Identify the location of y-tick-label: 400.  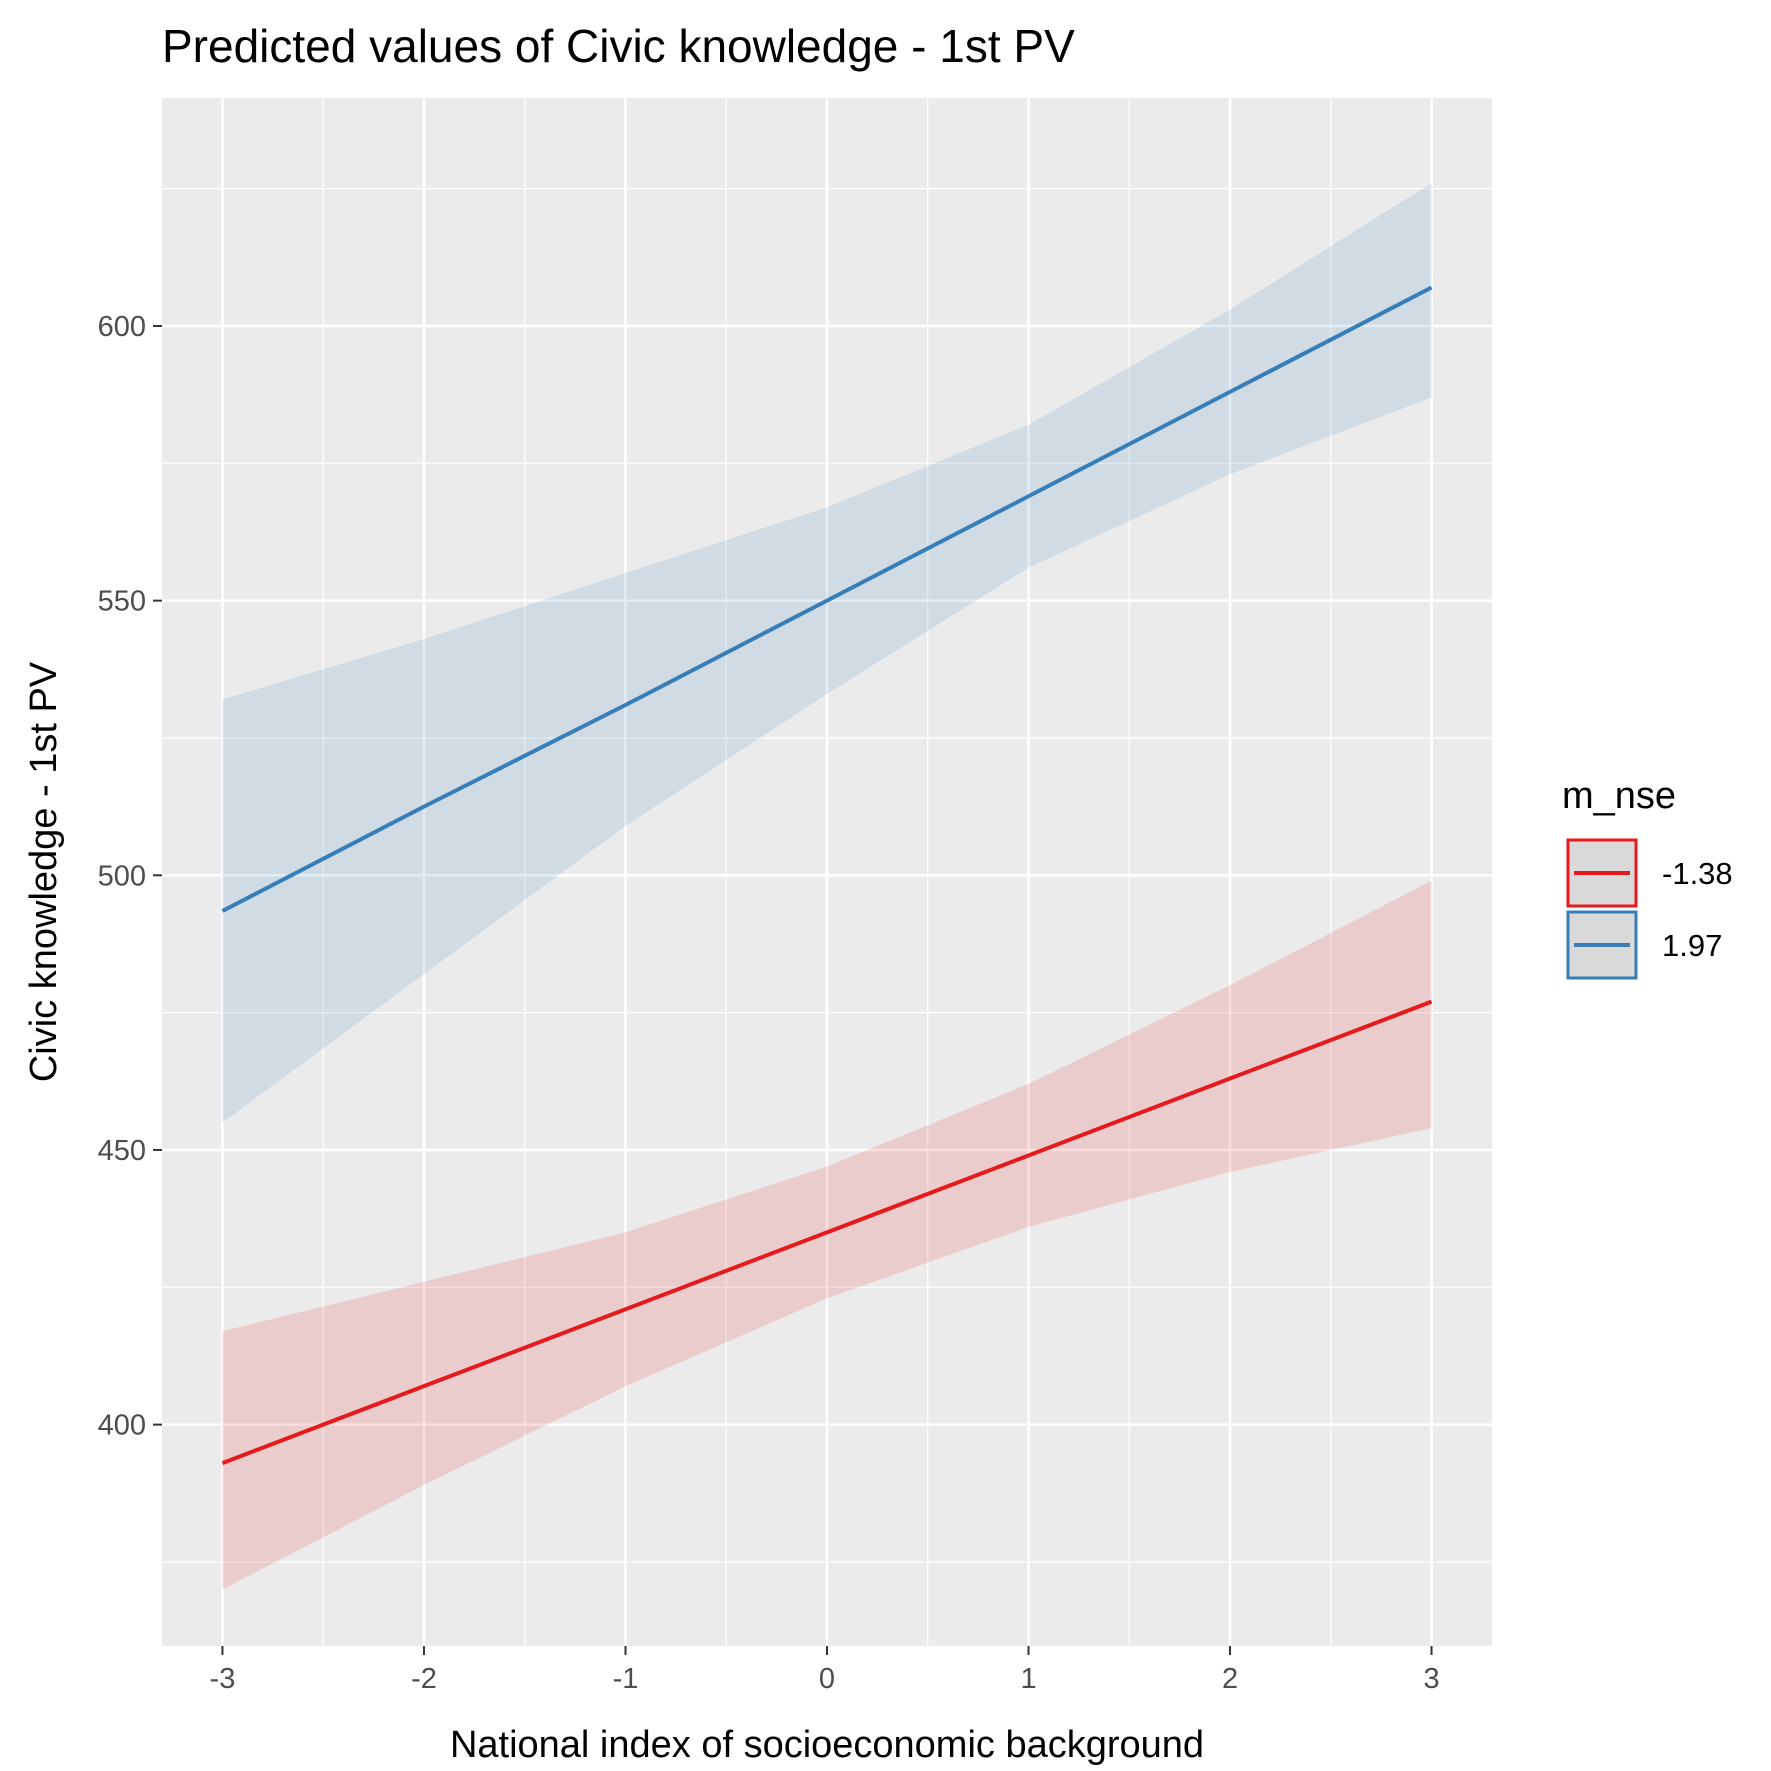
(122, 1426).